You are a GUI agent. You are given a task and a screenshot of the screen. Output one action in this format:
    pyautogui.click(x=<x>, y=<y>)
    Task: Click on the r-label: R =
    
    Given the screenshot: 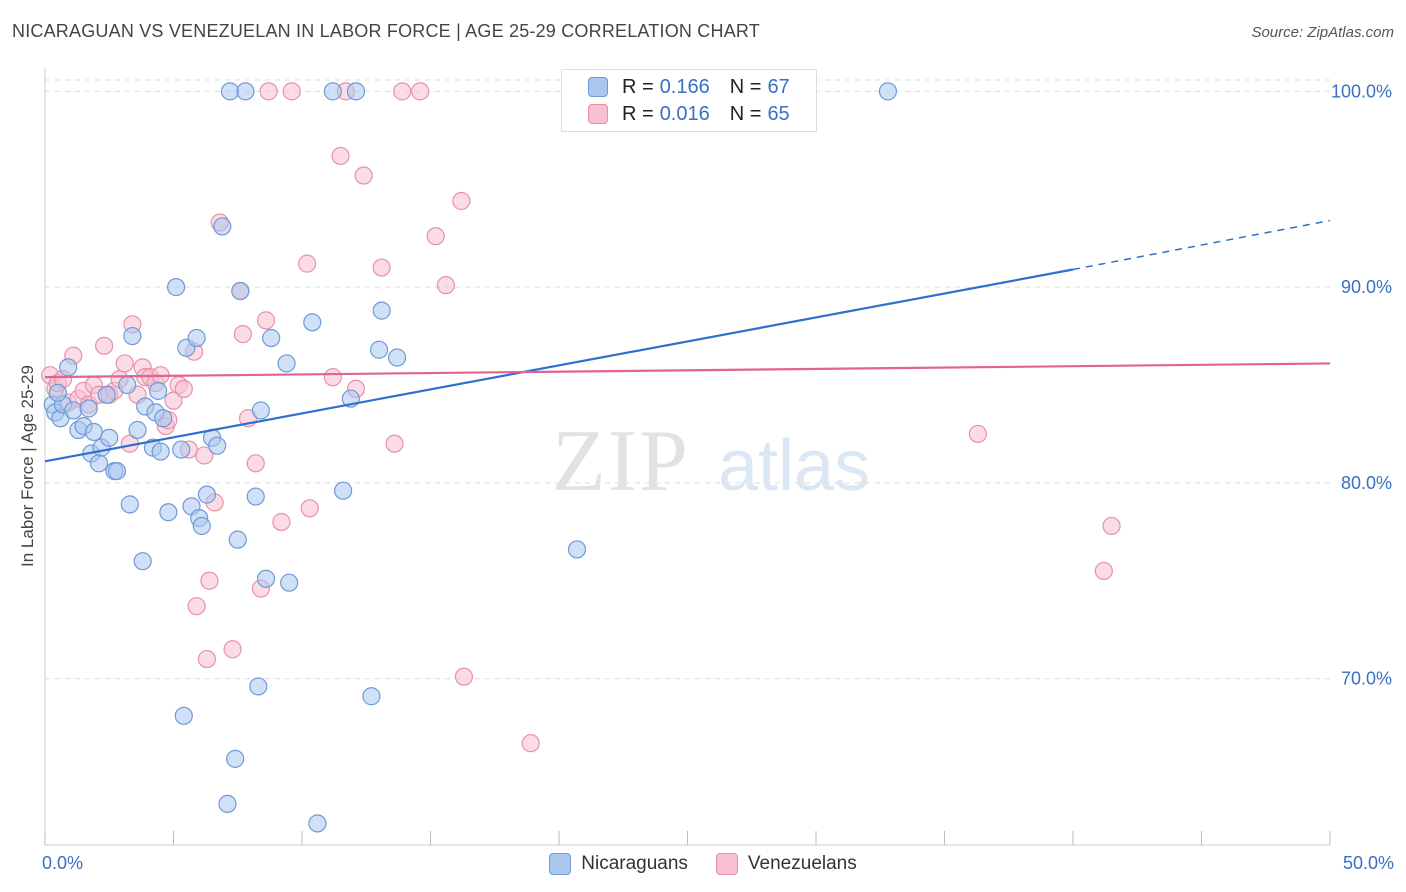 What is the action you would take?
    pyautogui.click(x=638, y=86)
    